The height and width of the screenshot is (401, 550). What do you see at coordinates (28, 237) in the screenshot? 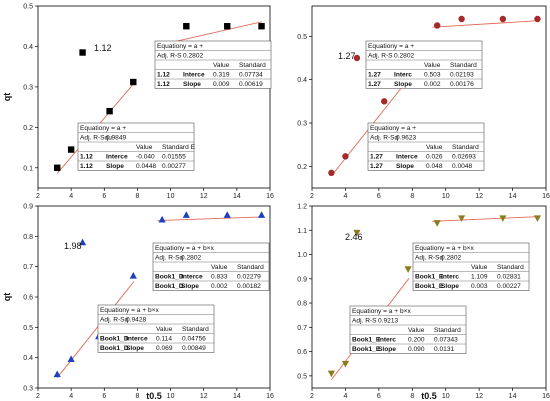
I see `y-tick-label: 0.8` at bounding box center [28, 237].